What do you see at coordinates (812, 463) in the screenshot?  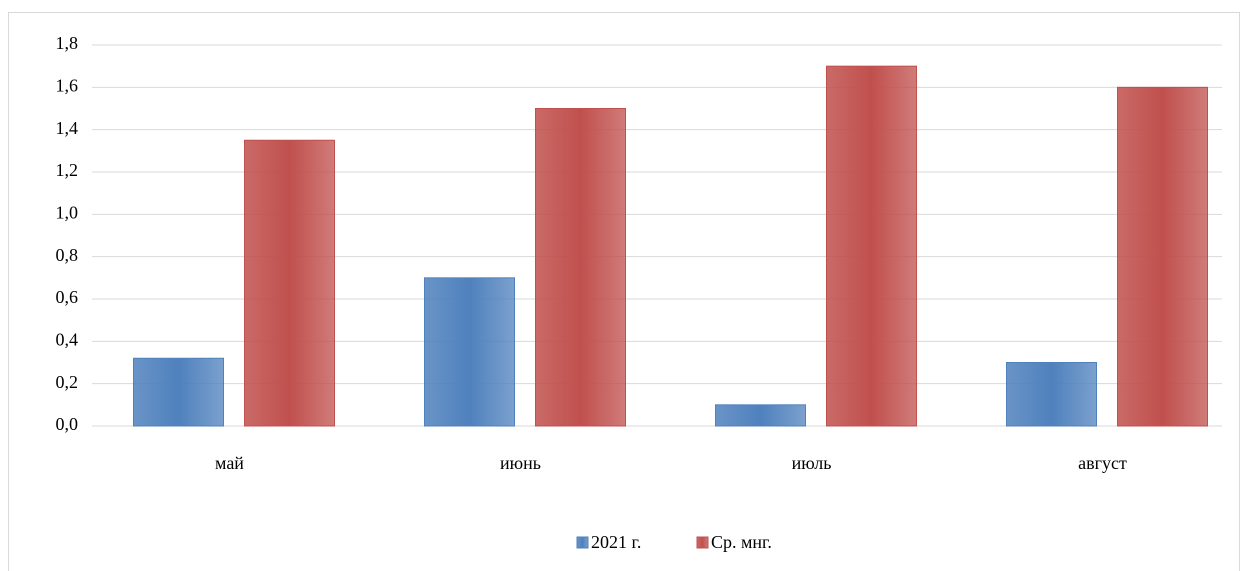 I see `x-tick-label: июль` at bounding box center [812, 463].